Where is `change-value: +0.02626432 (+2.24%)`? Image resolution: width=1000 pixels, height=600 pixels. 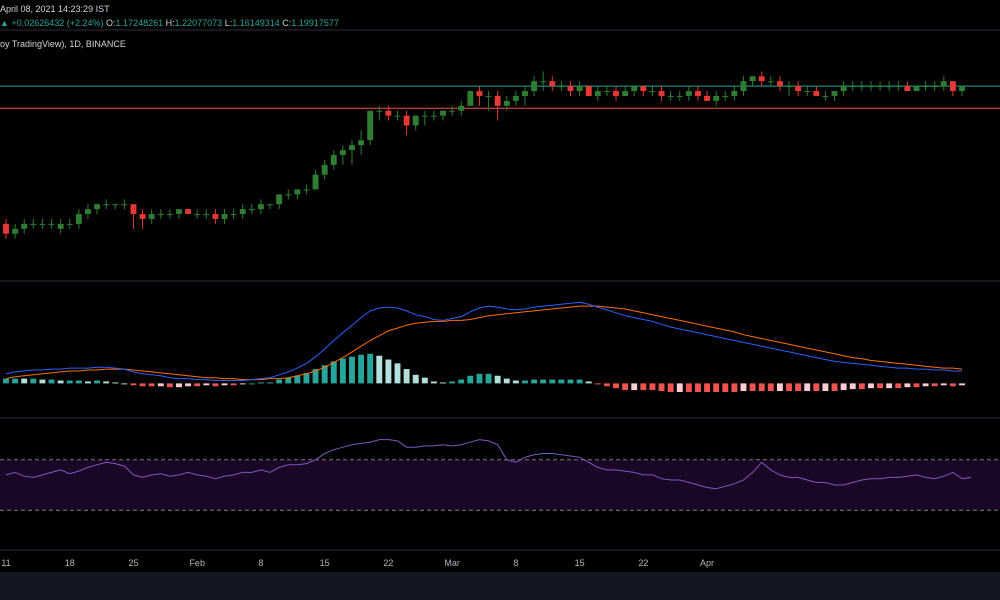
change-value: +0.02626432 (+2.24%) is located at coordinates (57, 23).